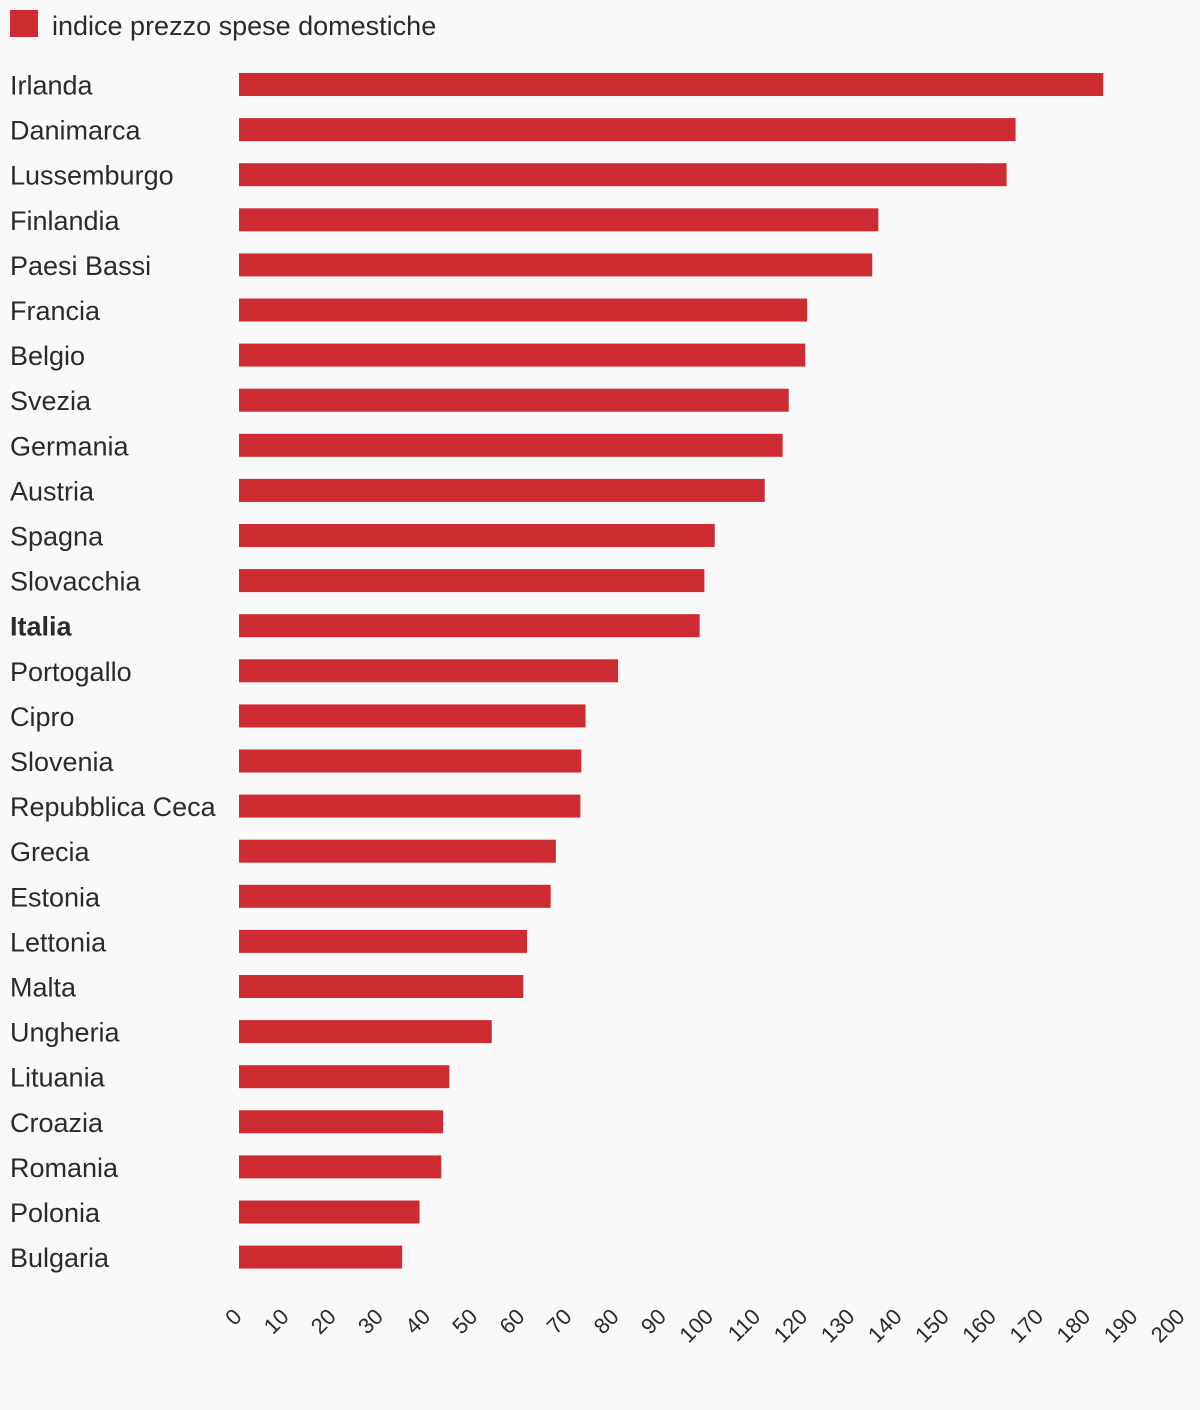  What do you see at coordinates (51, 401) in the screenshot?
I see `category-label: Svezia` at bounding box center [51, 401].